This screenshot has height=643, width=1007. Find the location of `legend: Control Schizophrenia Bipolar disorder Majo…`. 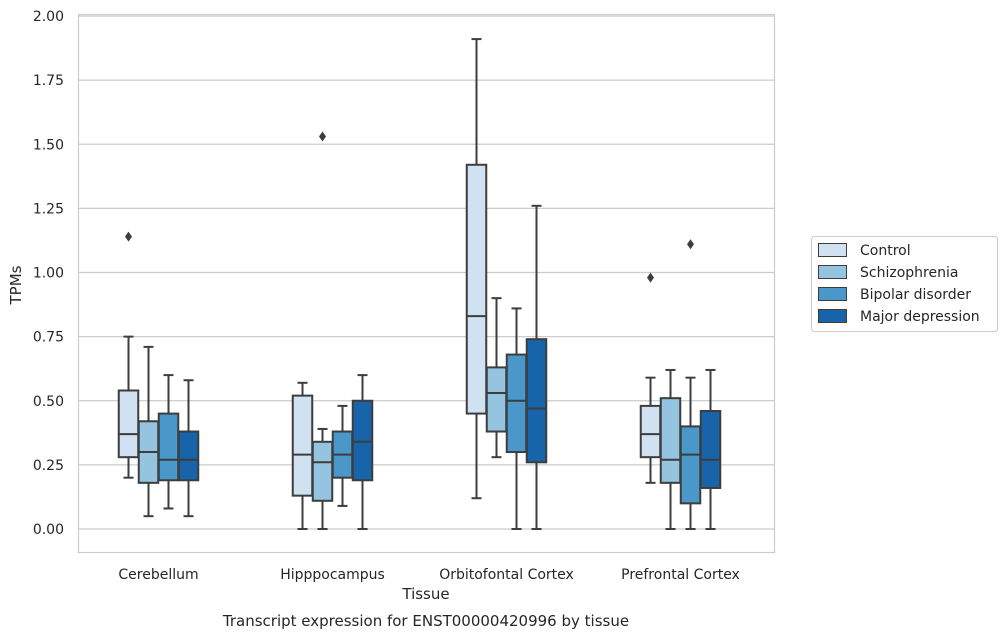

legend: Control Schizophrenia Bipolar disorder Majo… is located at coordinates (904, 284).